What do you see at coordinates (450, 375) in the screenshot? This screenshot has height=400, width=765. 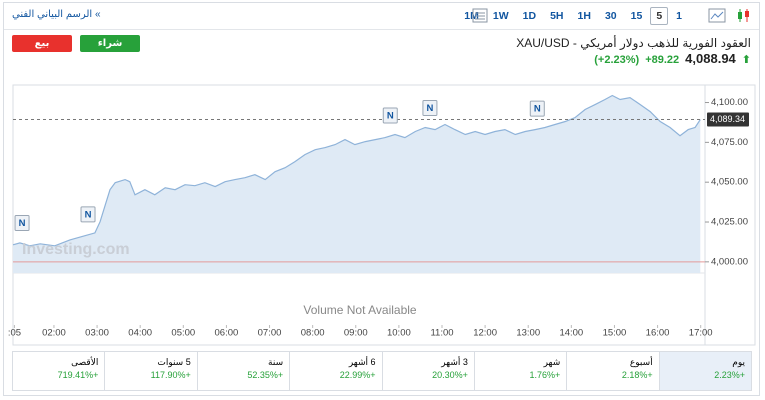 I see `period-change: +20.30%` at bounding box center [450, 375].